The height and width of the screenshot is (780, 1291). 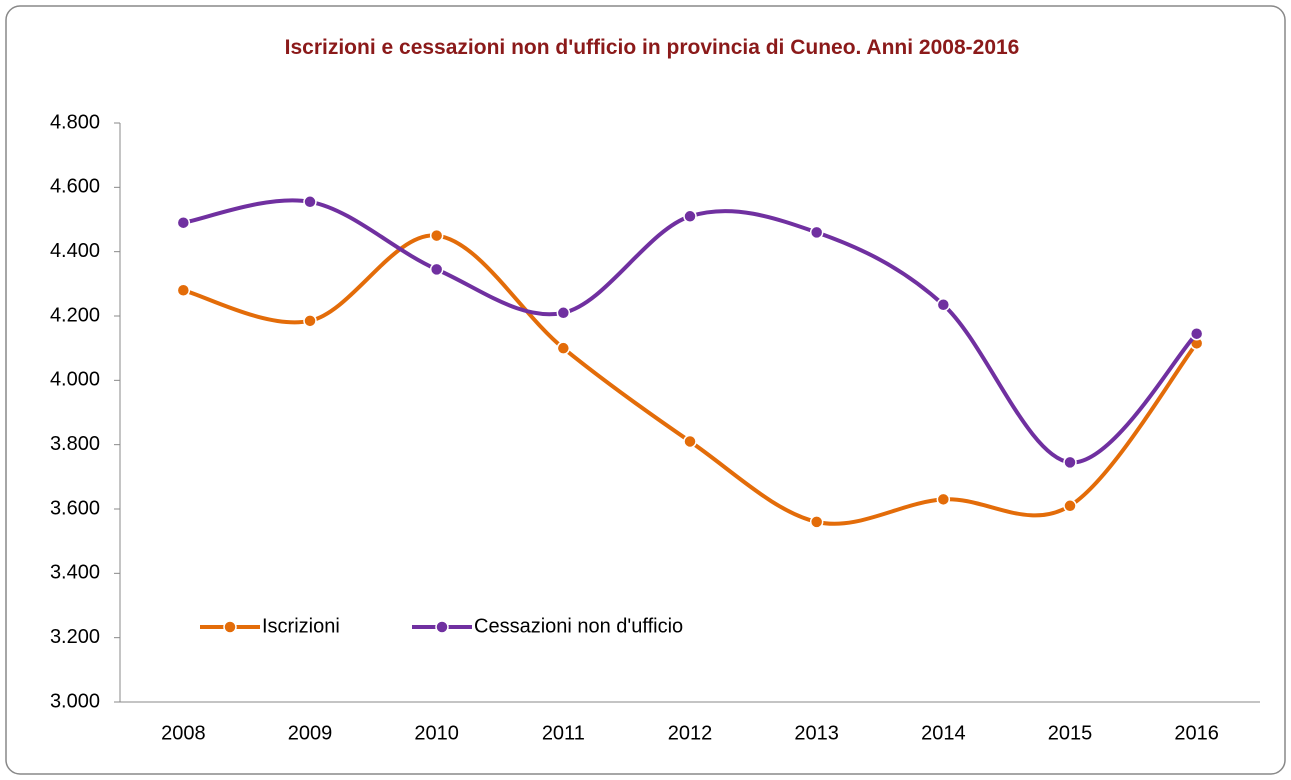 I want to click on x-tick-label: 2009, so click(x=310, y=733).